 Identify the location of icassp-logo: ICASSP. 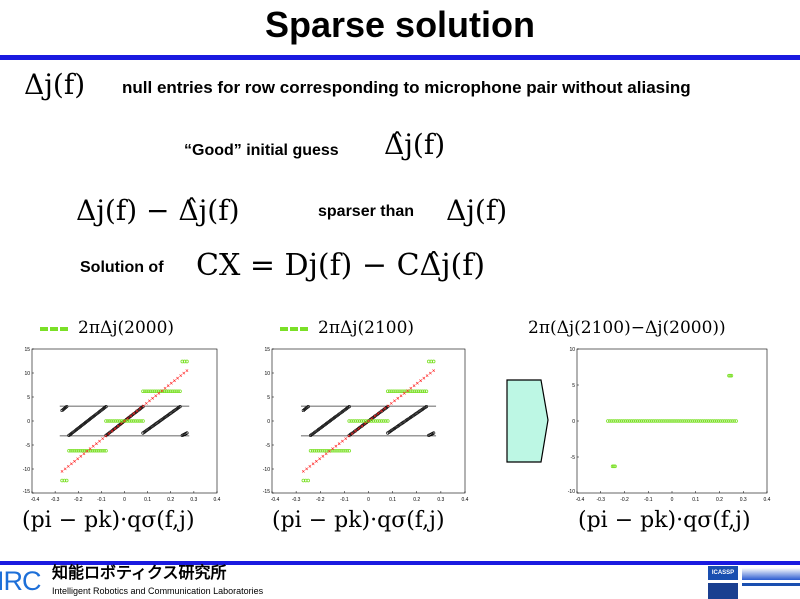
(754, 582).